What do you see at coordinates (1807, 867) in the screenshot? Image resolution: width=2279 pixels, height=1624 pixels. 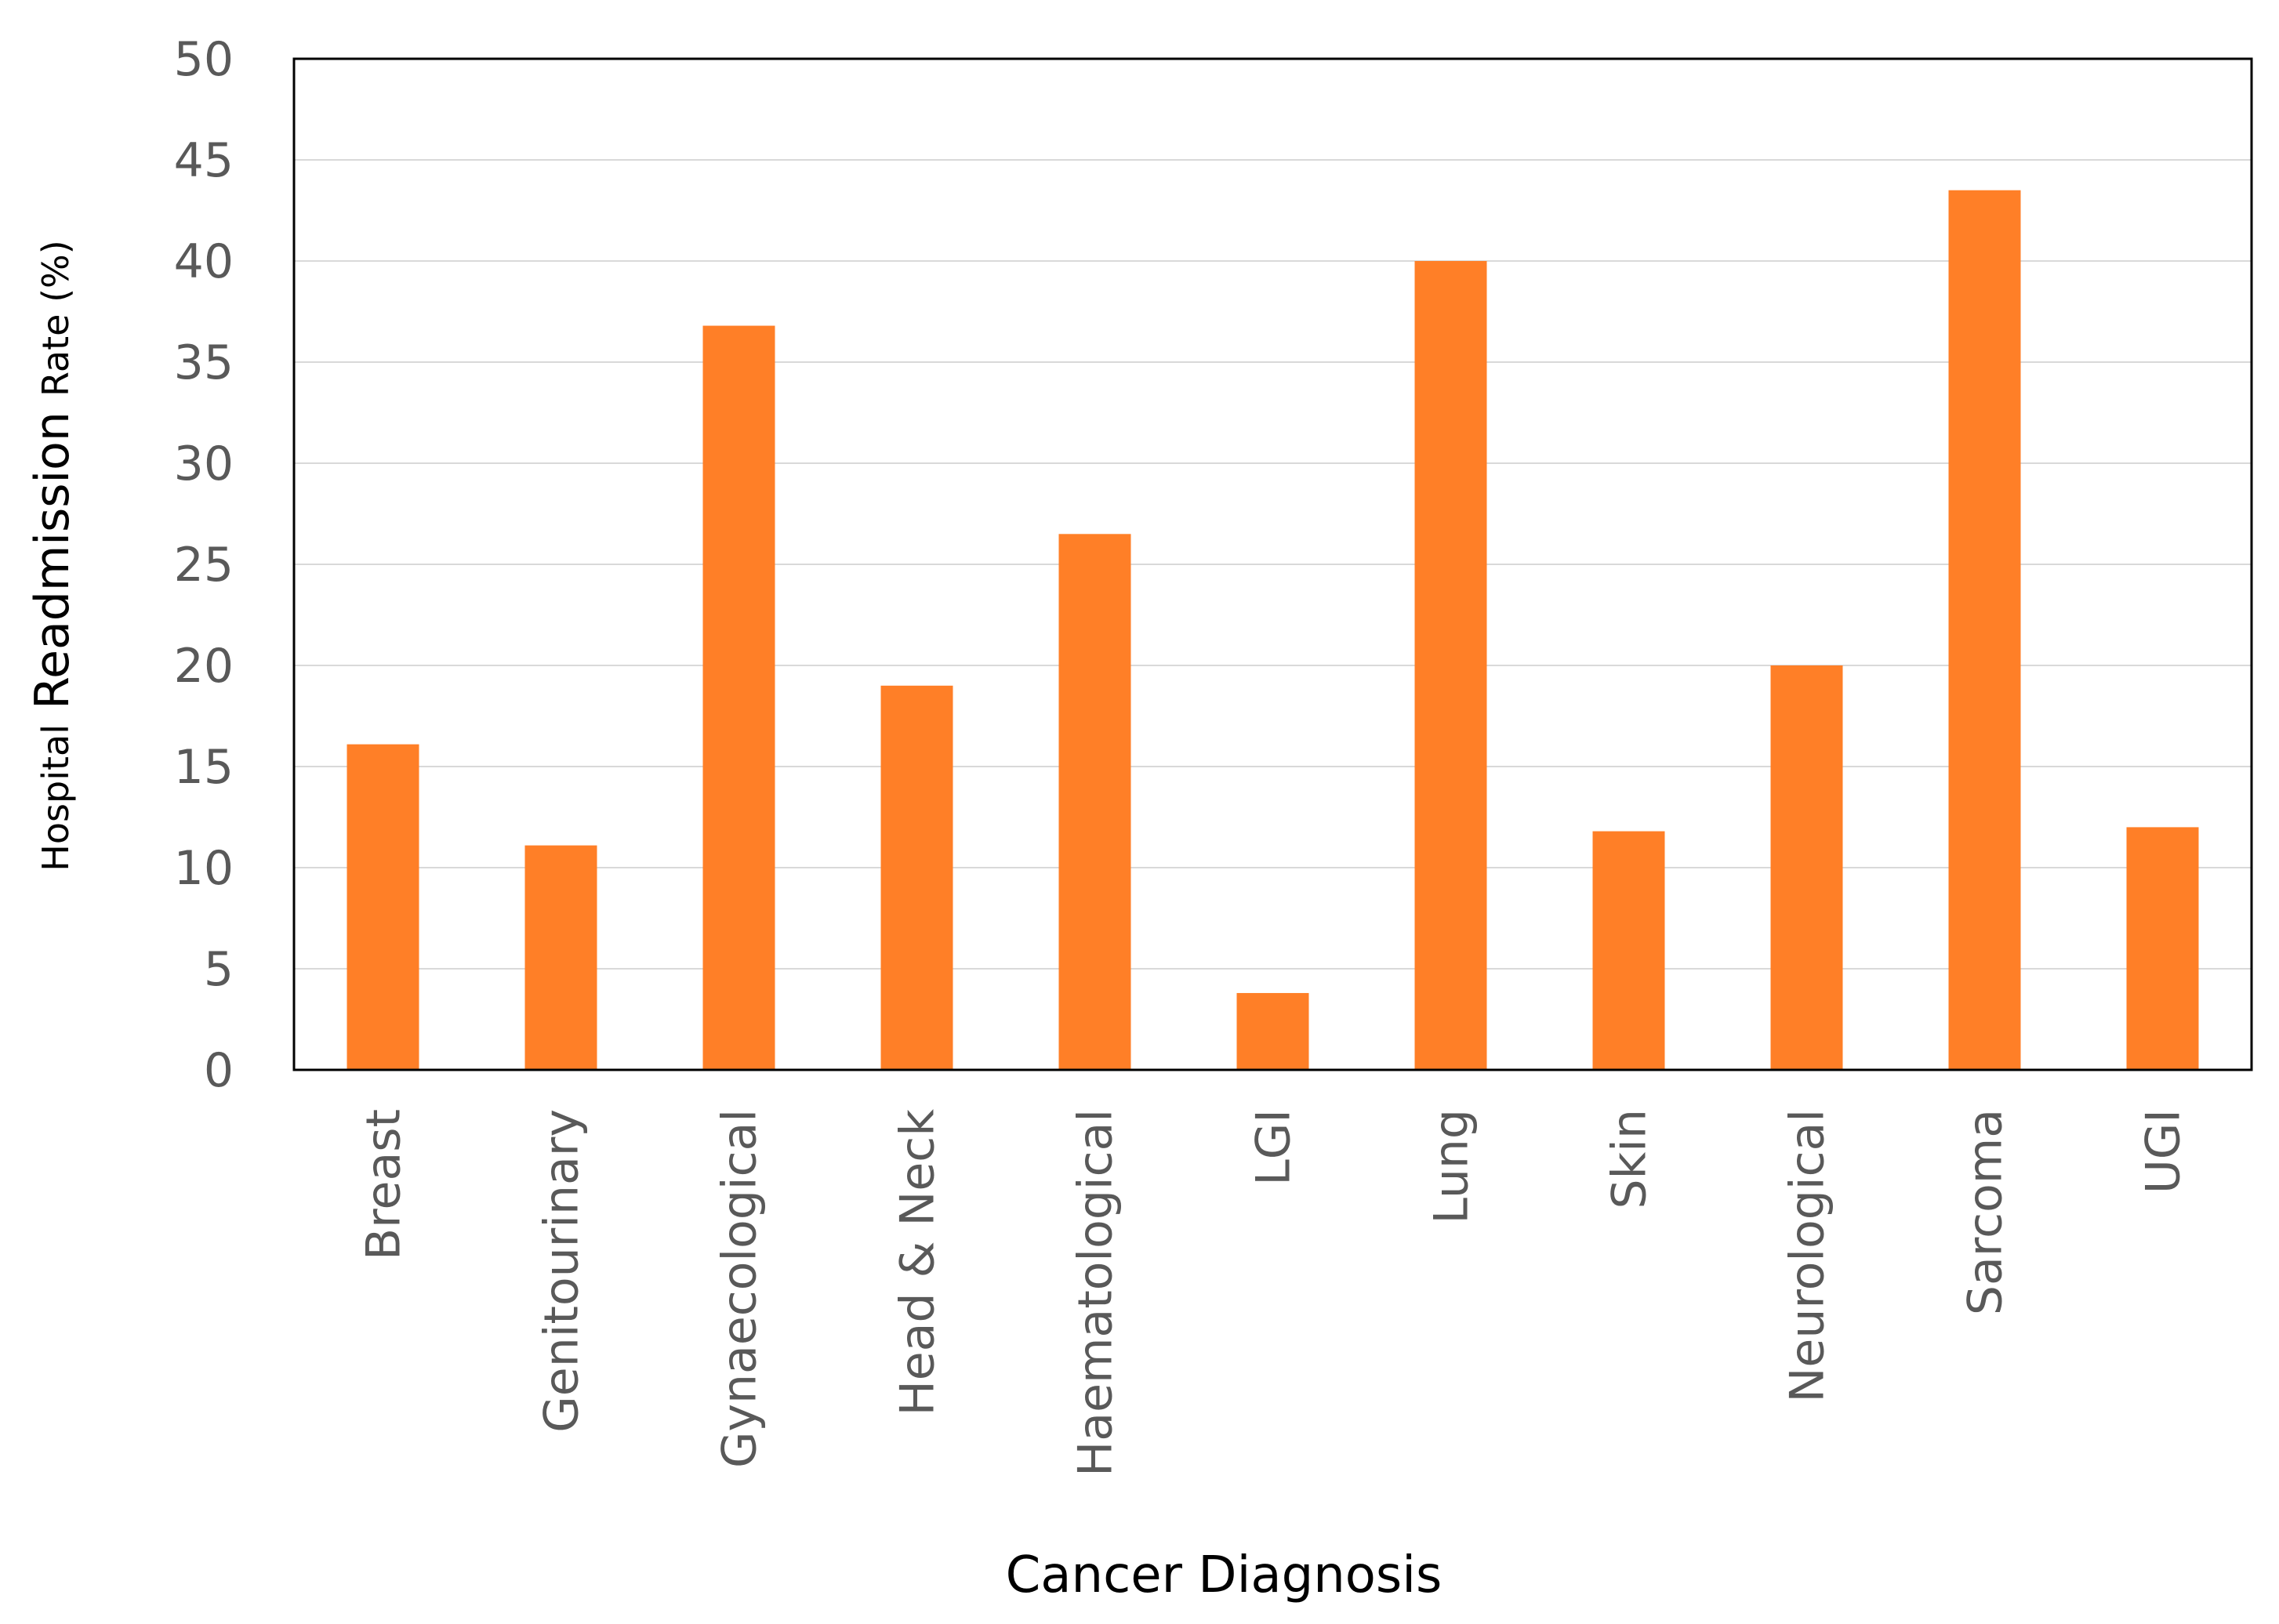 I see `bar-neurological` at bounding box center [1807, 867].